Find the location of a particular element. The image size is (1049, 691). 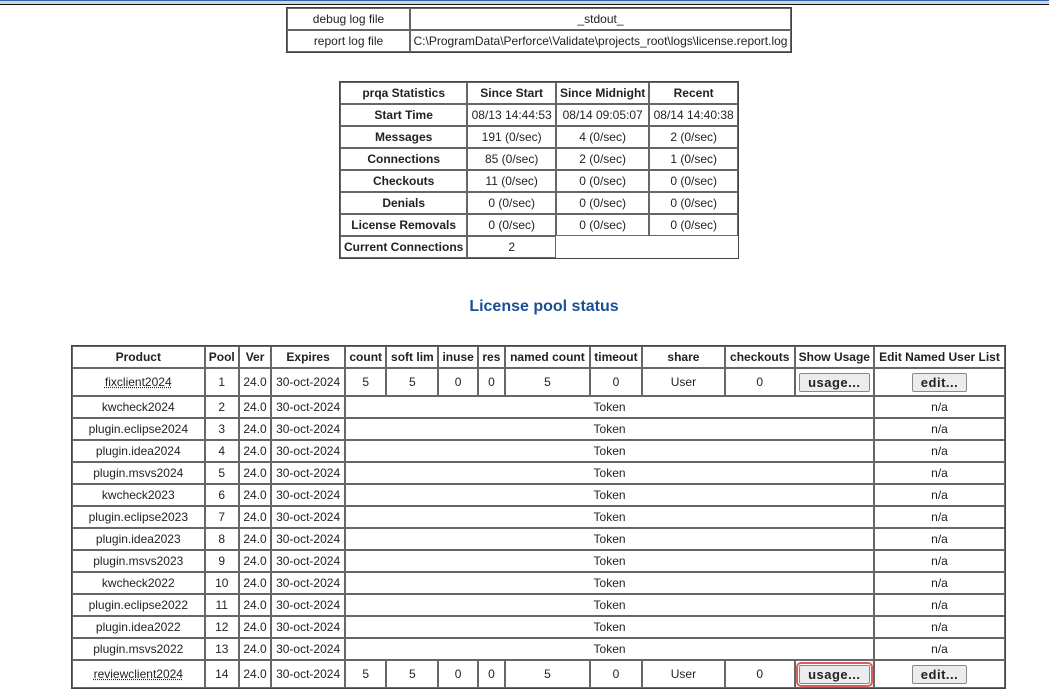

pool-cell: 6 is located at coordinates (221, 495).